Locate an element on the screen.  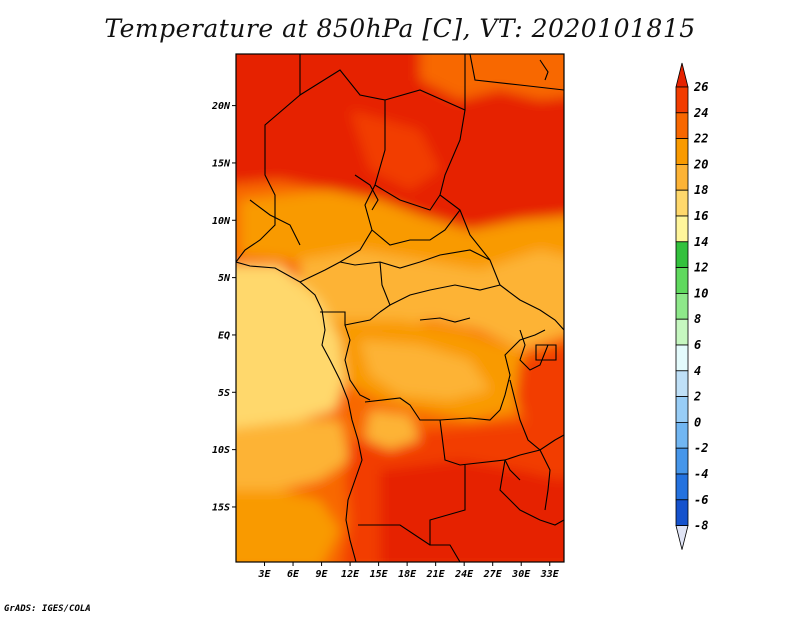
colorbar-top-arrow is located at coordinates (682, 75).